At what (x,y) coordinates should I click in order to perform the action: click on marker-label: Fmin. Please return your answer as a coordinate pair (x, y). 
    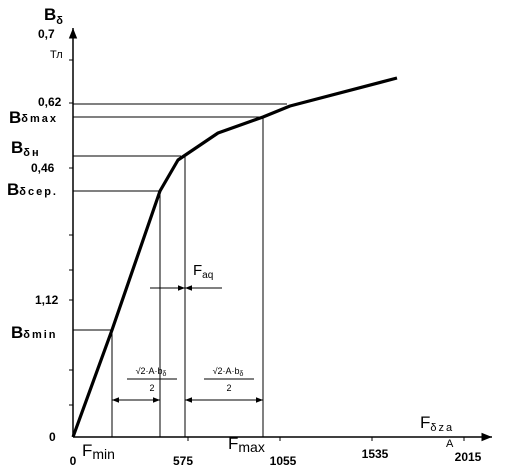
    Looking at the image, I should click on (98, 451).